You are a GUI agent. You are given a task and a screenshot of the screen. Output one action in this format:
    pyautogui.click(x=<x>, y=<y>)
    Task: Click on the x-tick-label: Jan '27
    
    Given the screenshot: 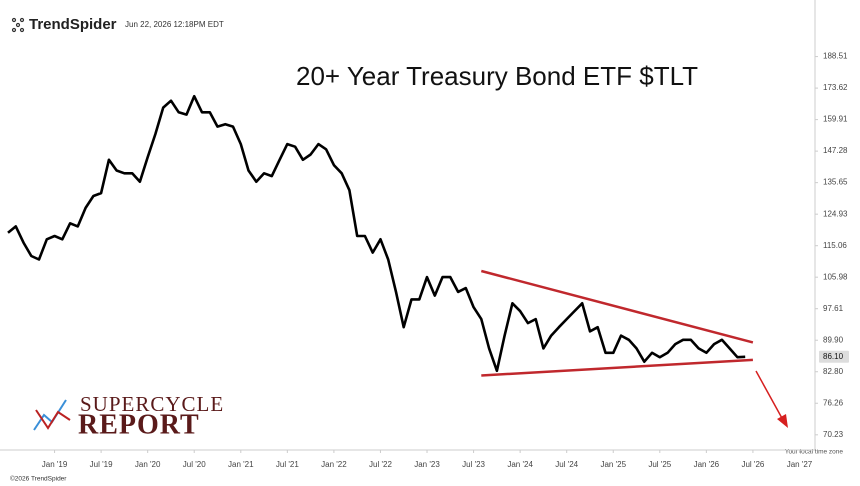 What is the action you would take?
    pyautogui.click(x=800, y=464)
    